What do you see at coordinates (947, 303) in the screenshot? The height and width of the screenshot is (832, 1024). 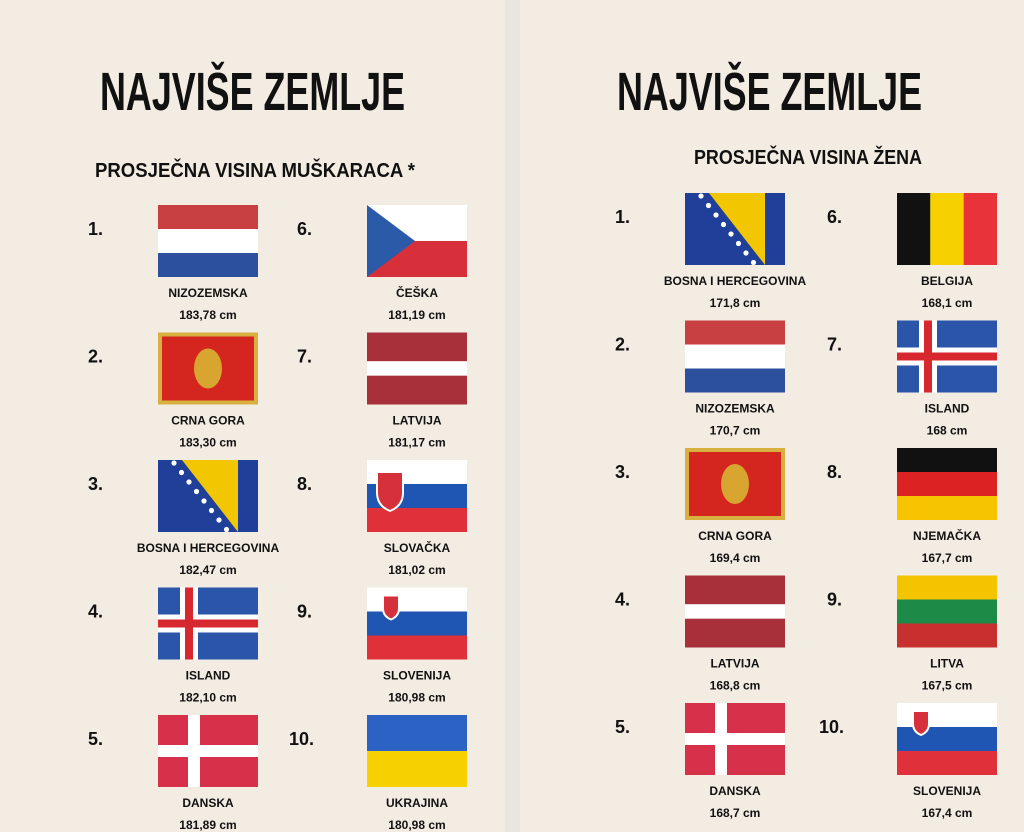 I see `height: 168,1 cm` at bounding box center [947, 303].